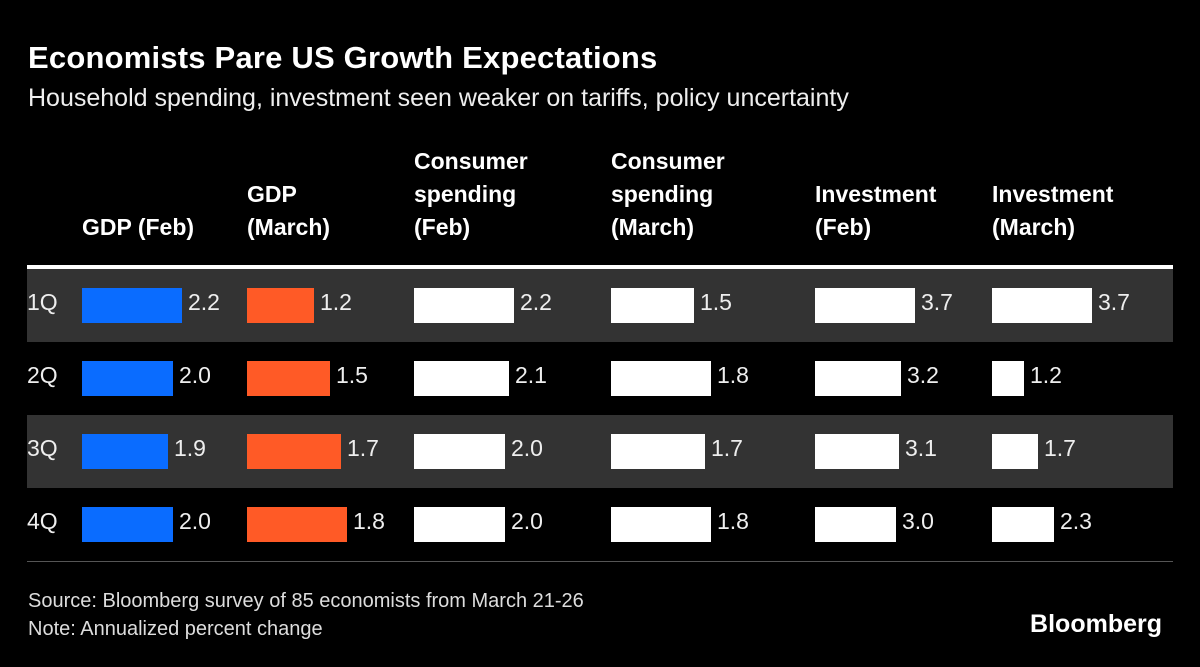 This screenshot has width=1200, height=667. What do you see at coordinates (332, 122) in the screenshot?
I see `column-header: GDP (March)` at bounding box center [332, 122].